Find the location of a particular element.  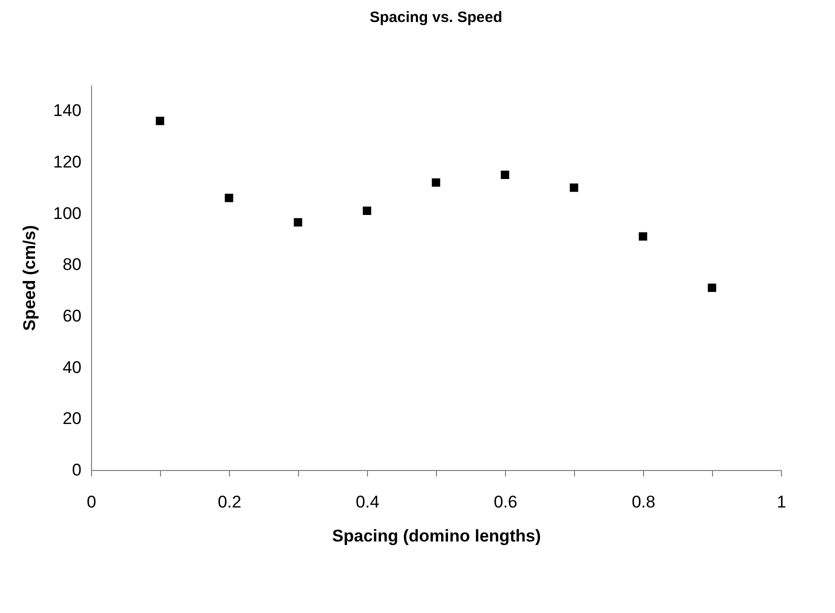

x-tick-label: 1 is located at coordinates (781, 502).